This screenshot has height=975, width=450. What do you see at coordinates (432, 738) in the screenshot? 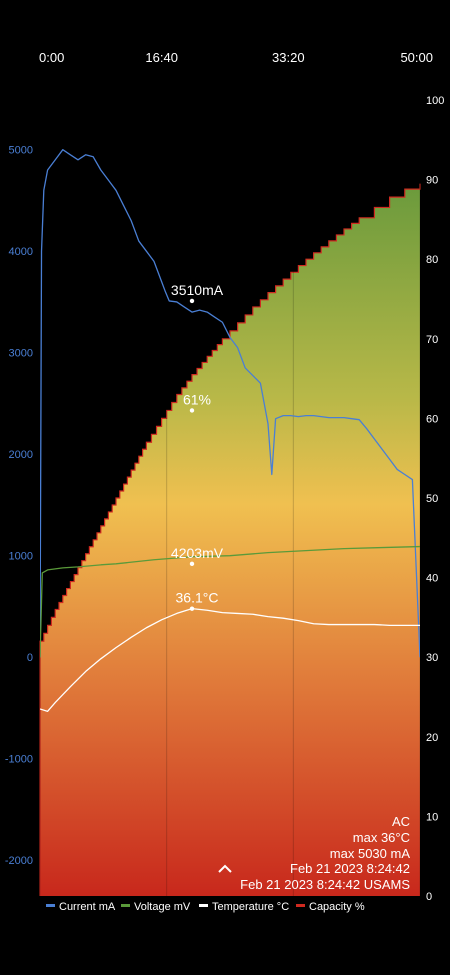
I see `right-tick-label: 20` at bounding box center [432, 738].